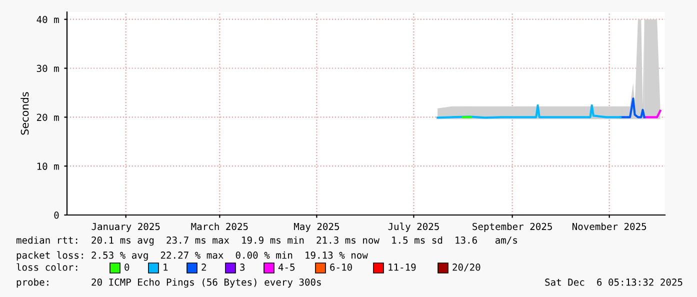 The width and height of the screenshot is (697, 297). Describe the element at coordinates (204, 267) in the screenshot. I see `legend-label: 2` at that location.